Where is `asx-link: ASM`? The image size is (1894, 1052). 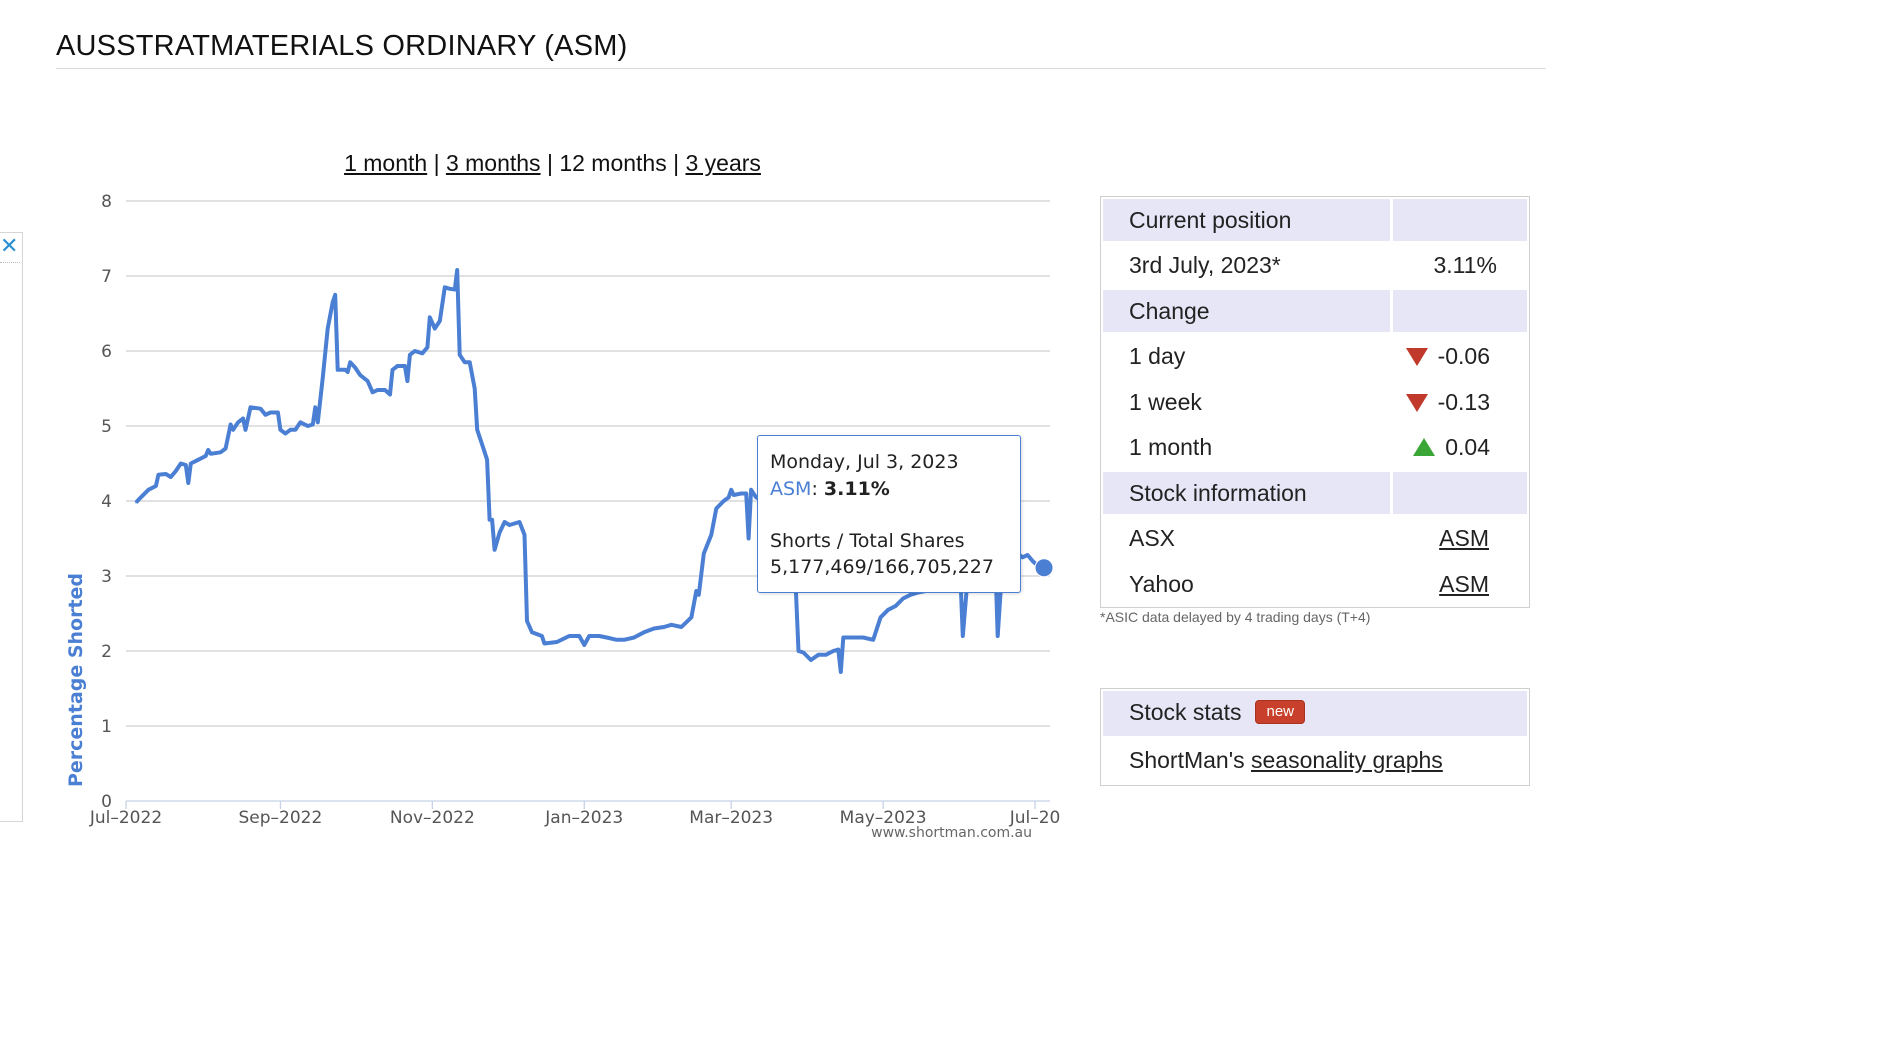
asx-link: ASM is located at coordinates (1464, 538).